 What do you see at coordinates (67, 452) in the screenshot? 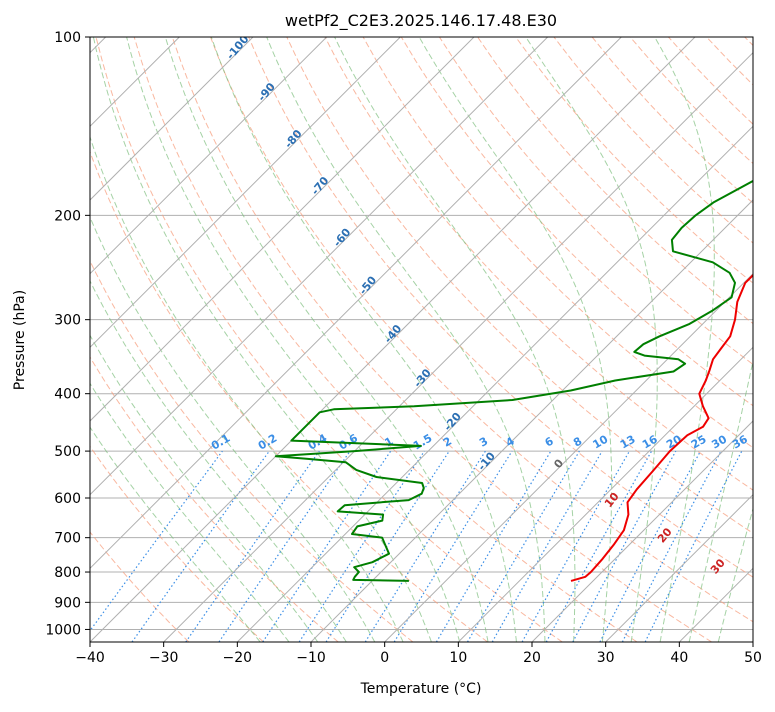
I see `y-tick-label: 500` at bounding box center [67, 452].